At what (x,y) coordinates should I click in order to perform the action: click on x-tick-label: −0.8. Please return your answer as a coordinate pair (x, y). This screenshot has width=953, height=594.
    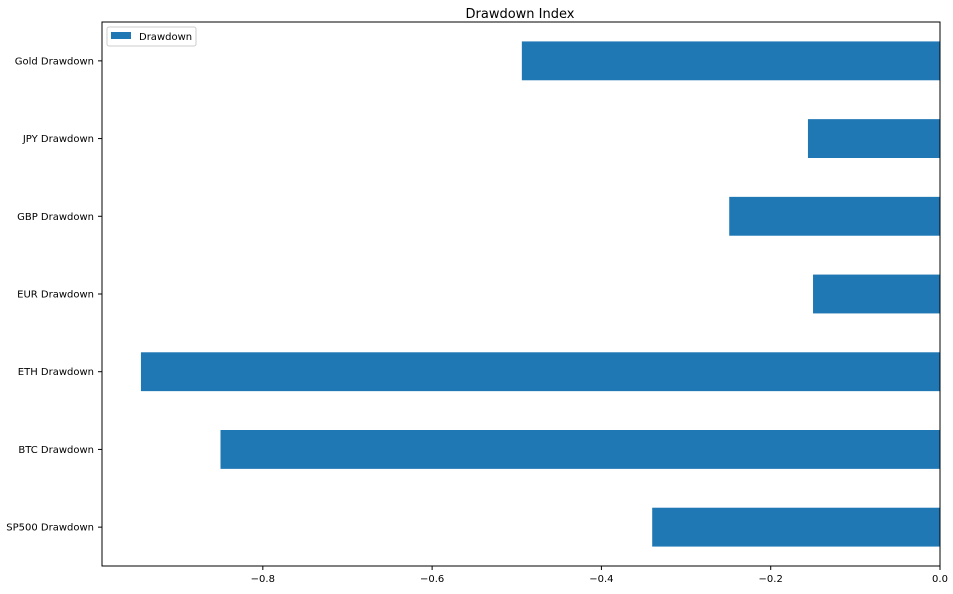
    Looking at the image, I should click on (263, 579).